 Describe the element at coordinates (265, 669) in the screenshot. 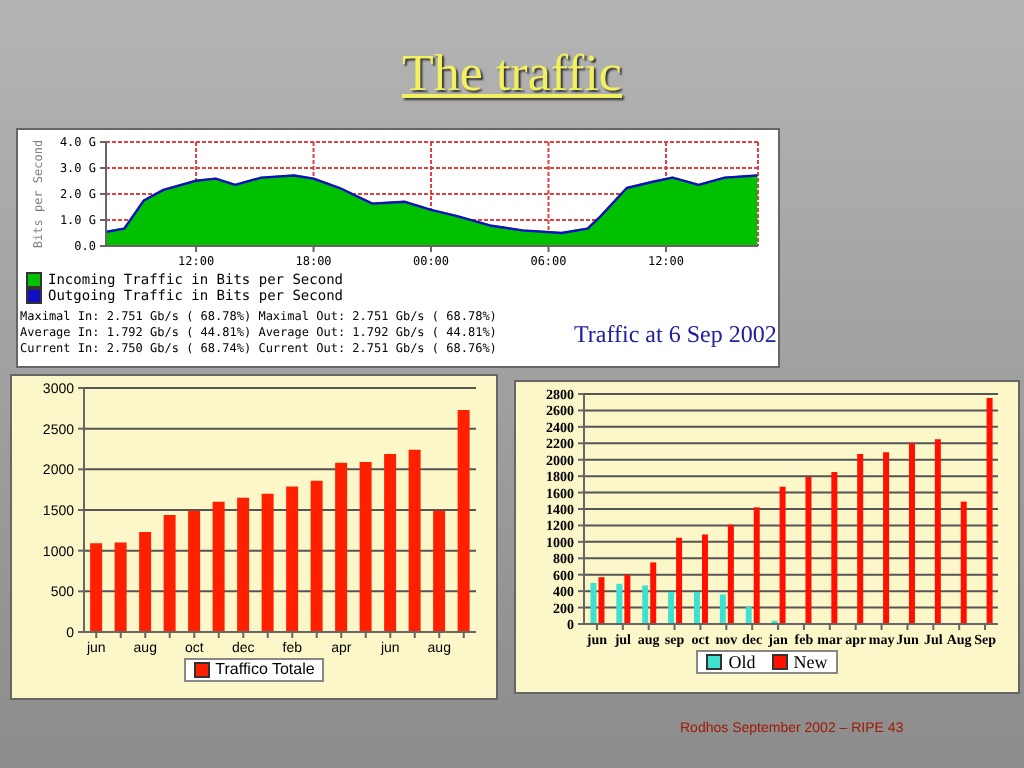

I see `legend-label: Traffico Totale` at that location.